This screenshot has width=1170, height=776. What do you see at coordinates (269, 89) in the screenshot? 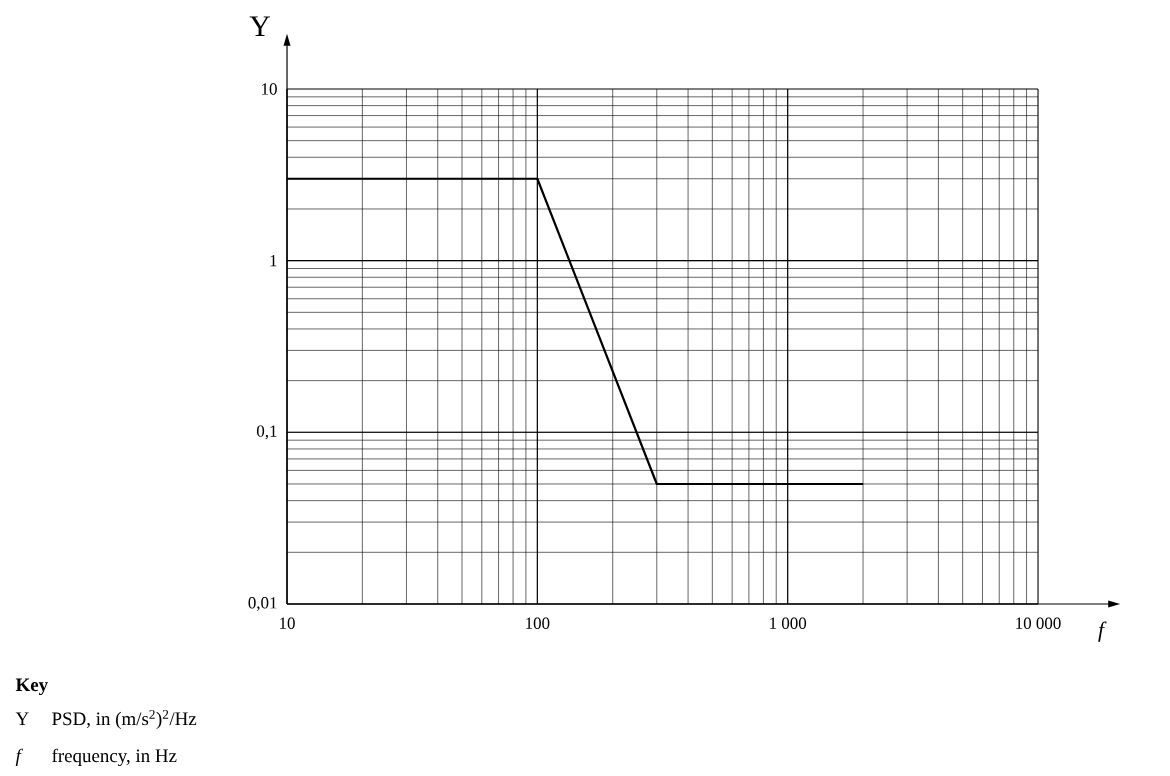
I see `y-tick-label: 10` at bounding box center [269, 89].